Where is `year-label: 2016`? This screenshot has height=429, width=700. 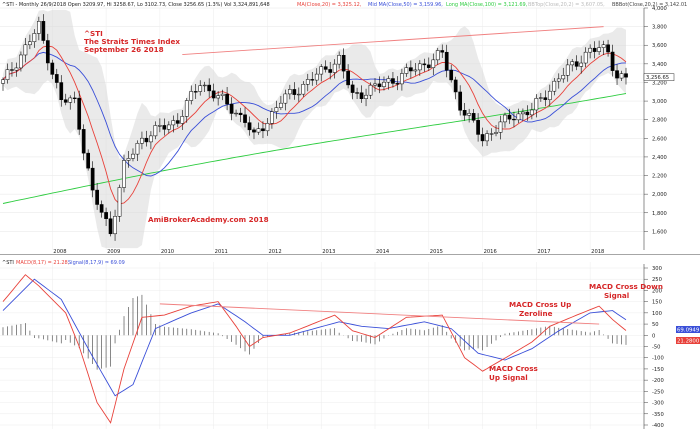
year-label: 2016 is located at coordinates (490, 252).